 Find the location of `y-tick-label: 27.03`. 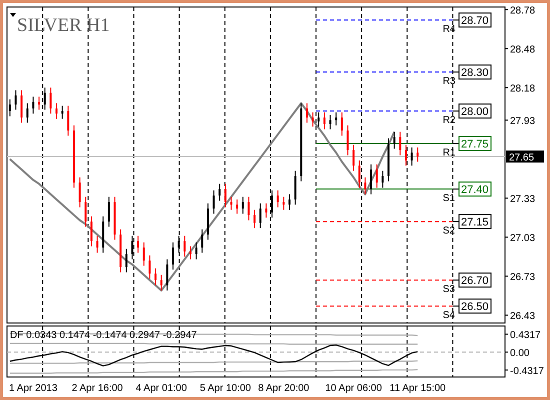

y-tick-label: 27.03 is located at coordinates (523, 238).